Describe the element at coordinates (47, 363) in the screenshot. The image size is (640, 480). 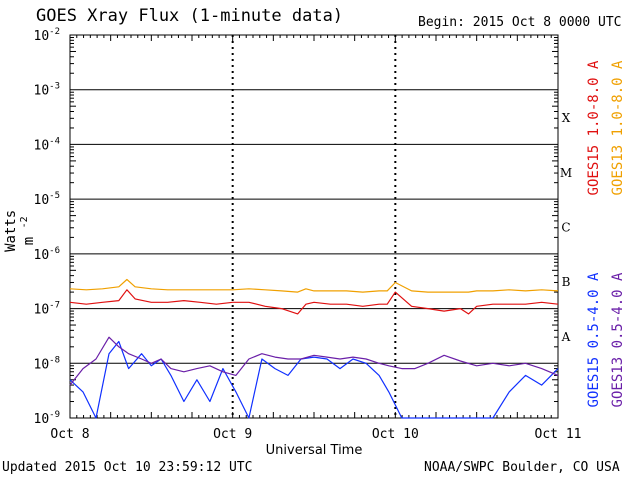
I see `y-tick-label: 10⁻⁸` at that location.